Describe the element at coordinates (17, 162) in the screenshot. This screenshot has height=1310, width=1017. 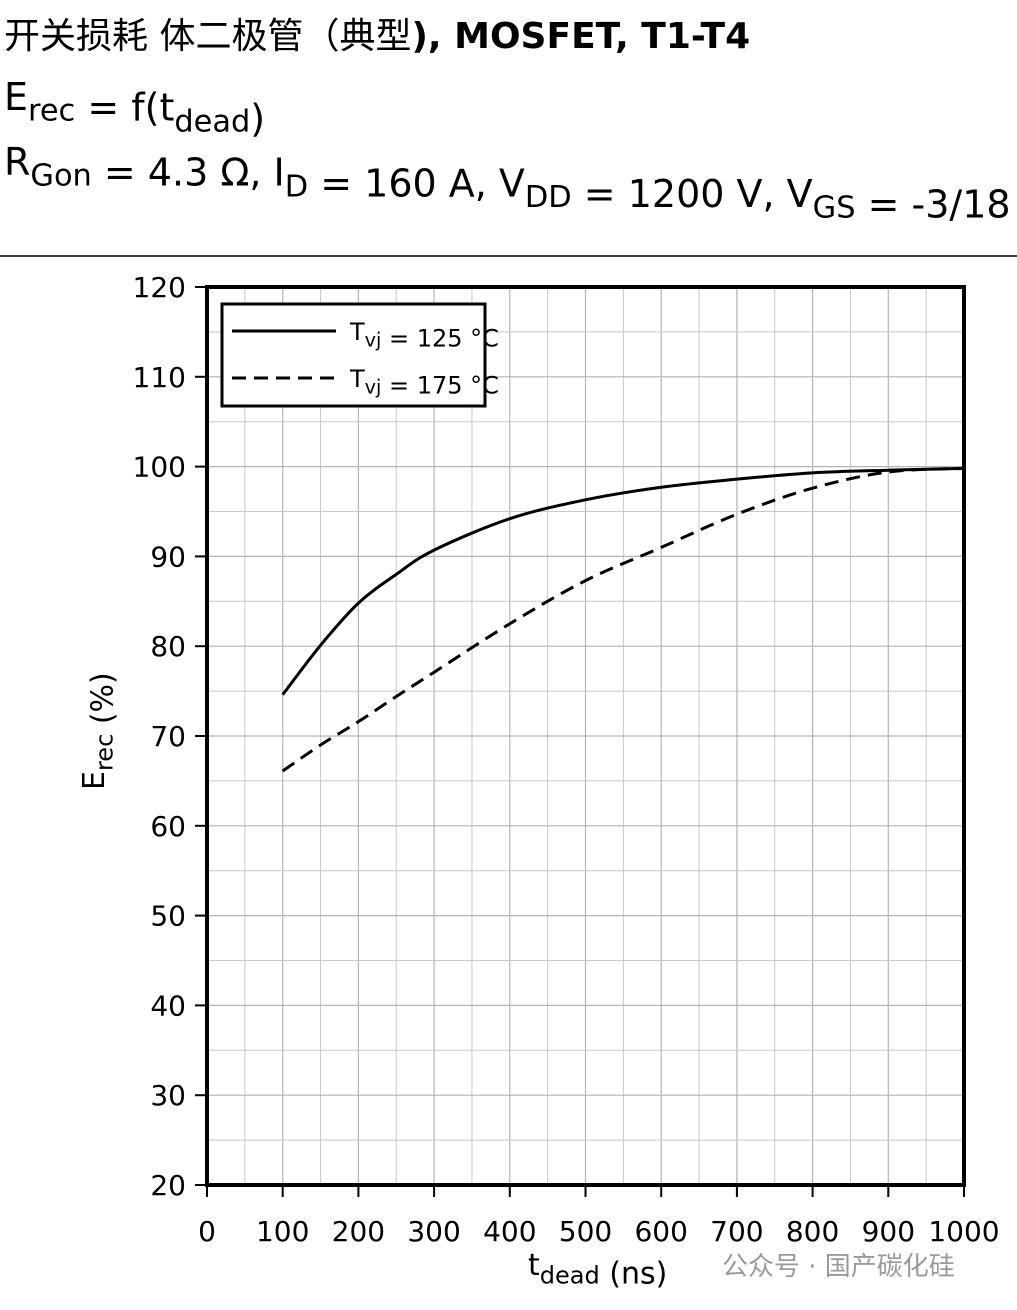
I see `text-part: R` at that location.